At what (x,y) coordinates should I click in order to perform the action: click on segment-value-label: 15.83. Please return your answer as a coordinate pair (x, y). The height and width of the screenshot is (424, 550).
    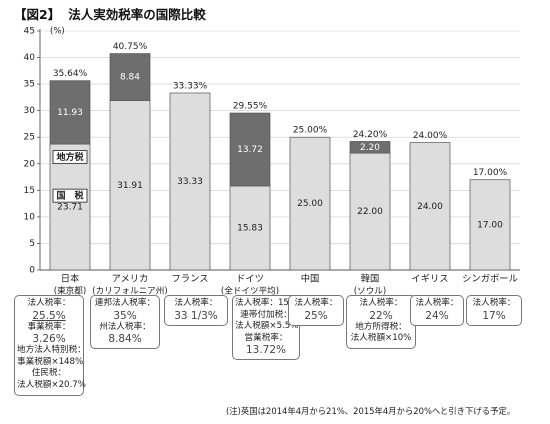
    Looking at the image, I should click on (250, 228).